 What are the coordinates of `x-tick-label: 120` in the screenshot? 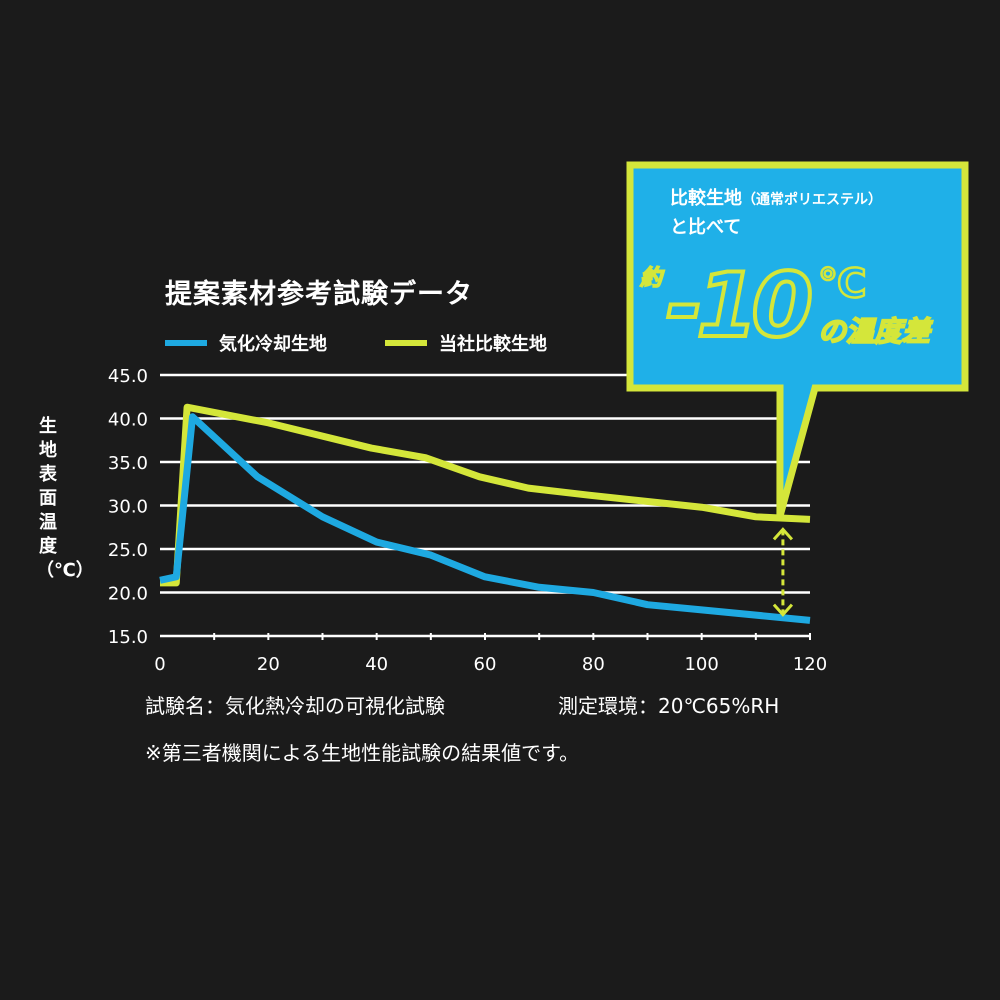 It's located at (810, 664).